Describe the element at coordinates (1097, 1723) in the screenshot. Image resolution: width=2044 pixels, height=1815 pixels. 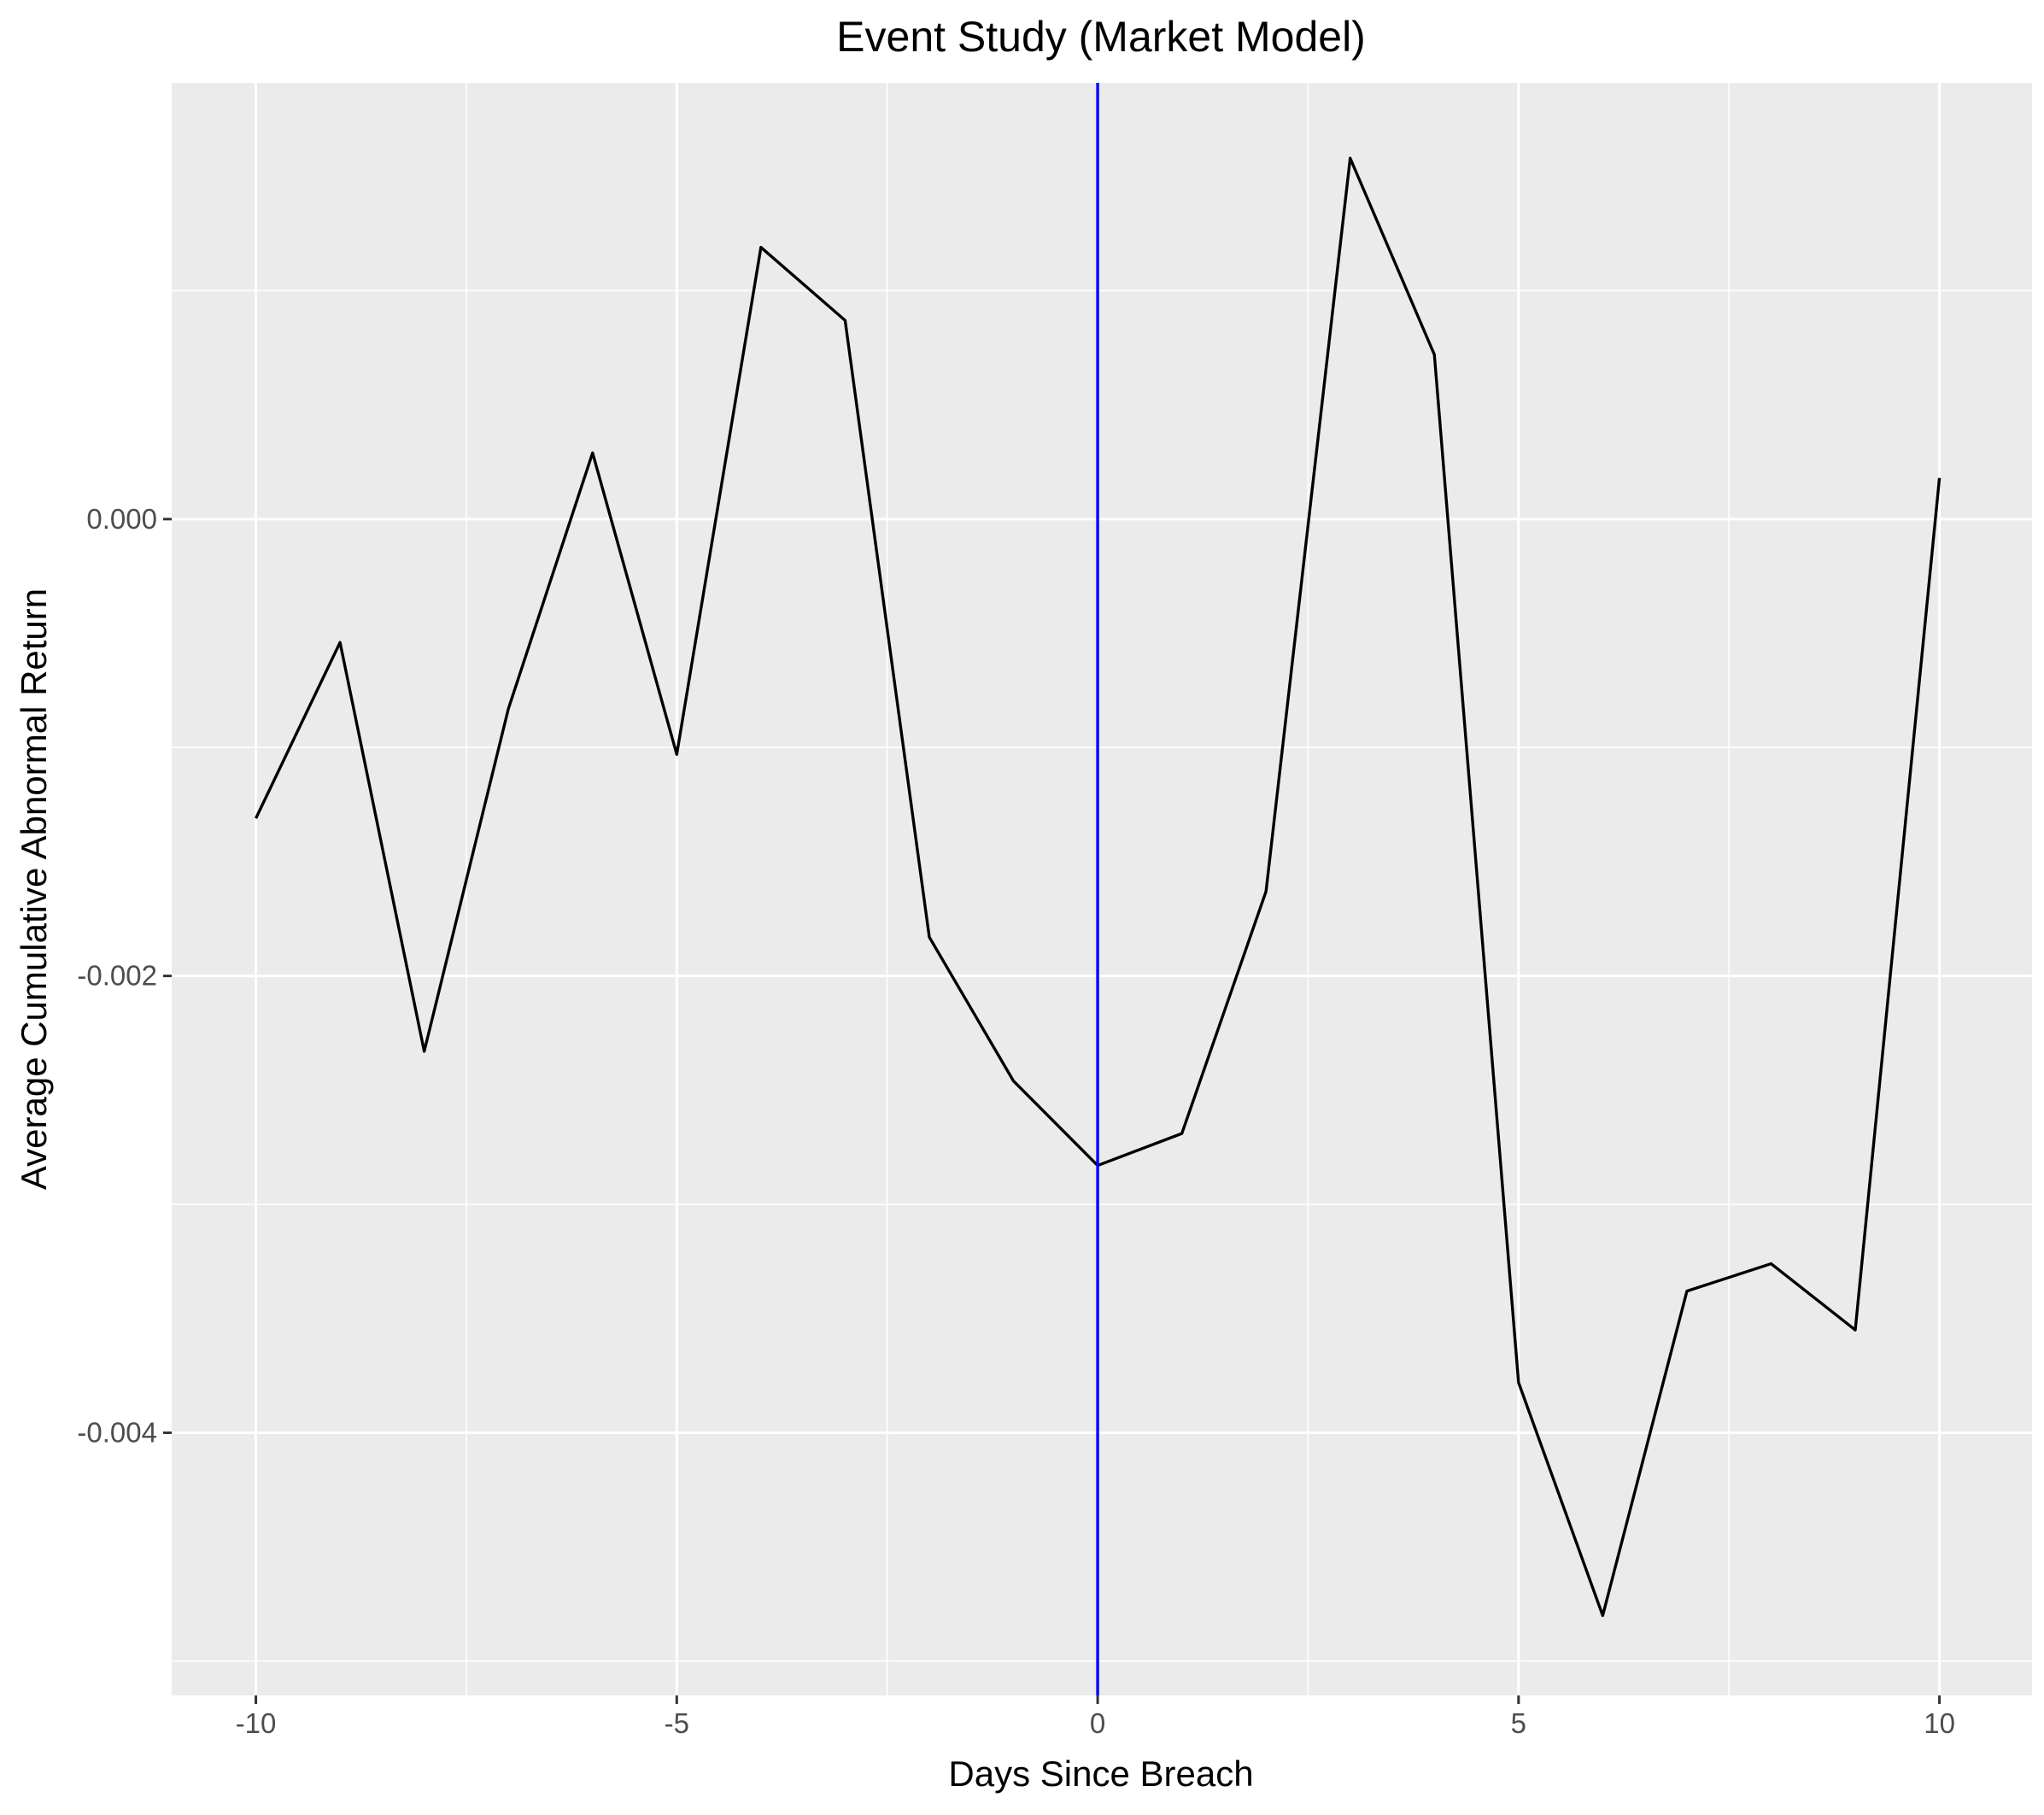
I see `x-tick-label: 0` at that location.